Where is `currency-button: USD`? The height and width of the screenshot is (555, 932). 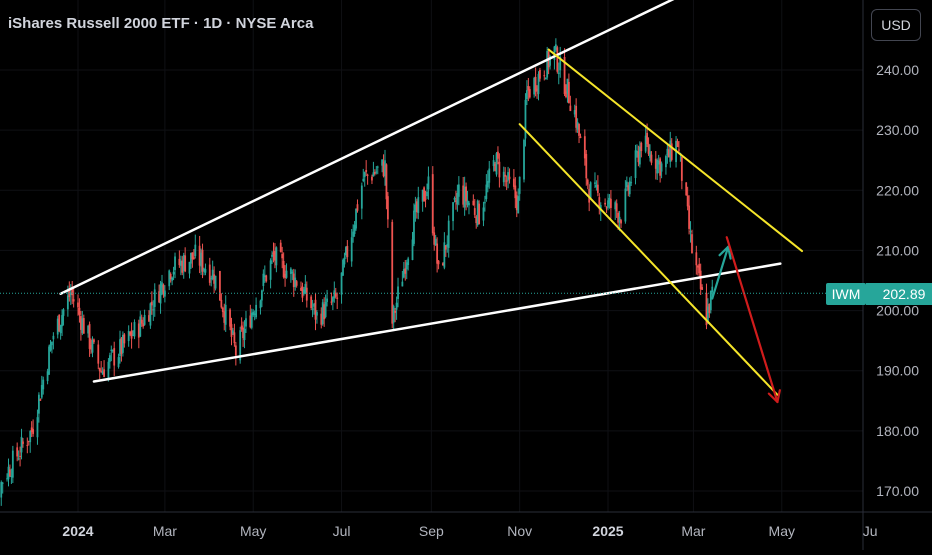 currency-button: USD is located at coordinates (896, 25).